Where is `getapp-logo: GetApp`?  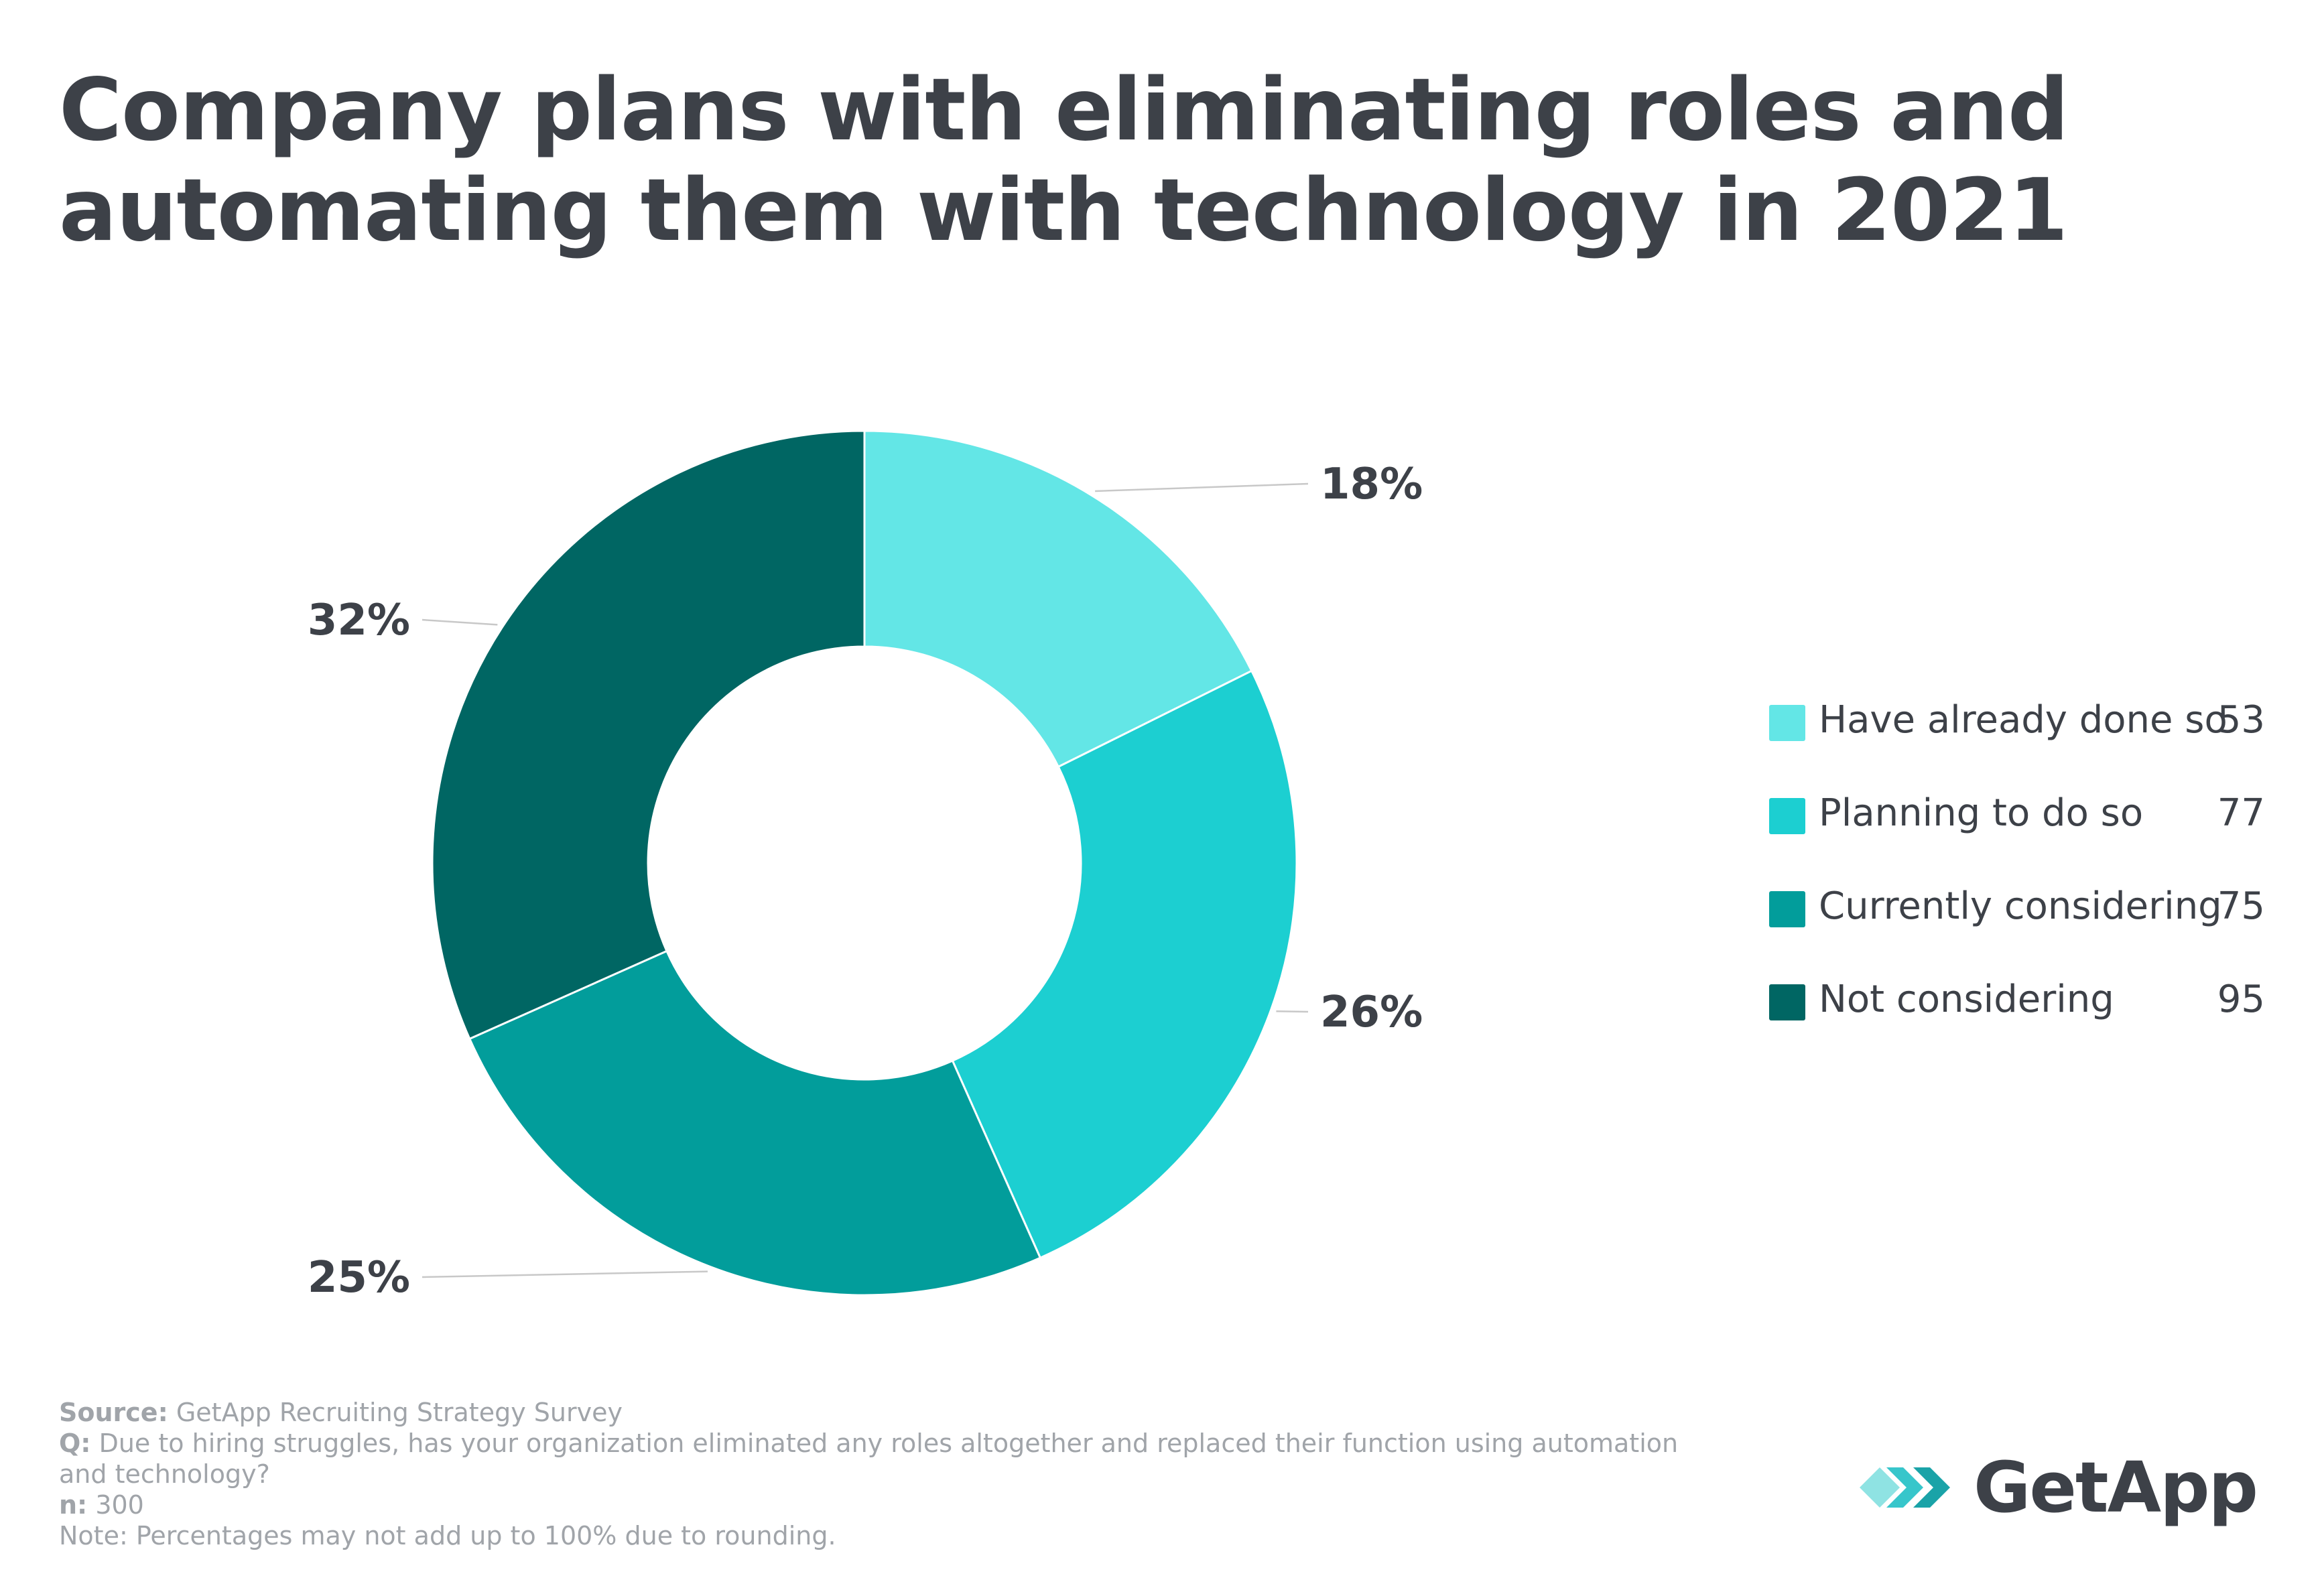
getapp-logo: GetApp is located at coordinates (2060, 1488).